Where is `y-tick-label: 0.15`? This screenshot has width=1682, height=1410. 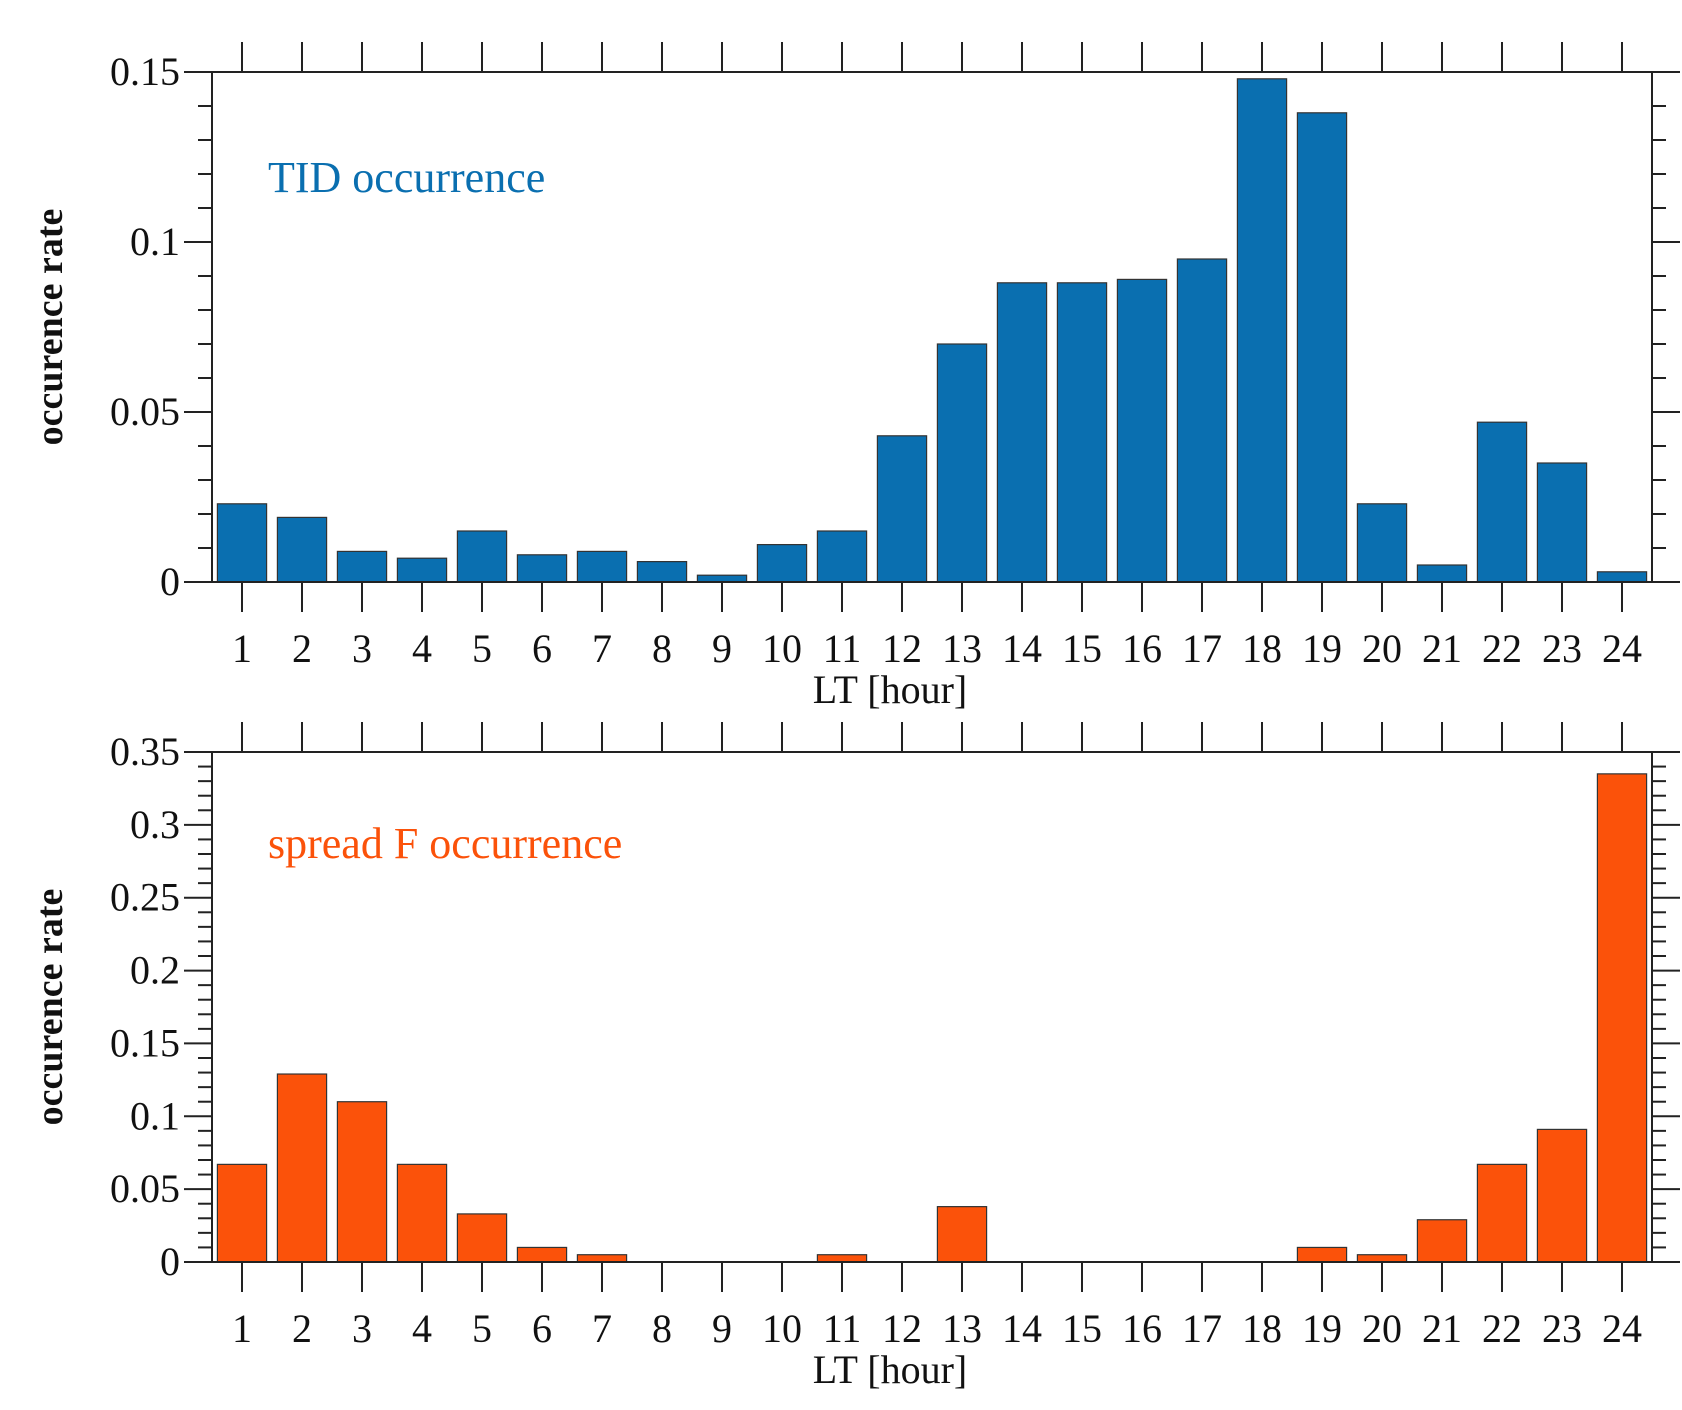 y-tick-label: 0.15 is located at coordinates (145, 1042).